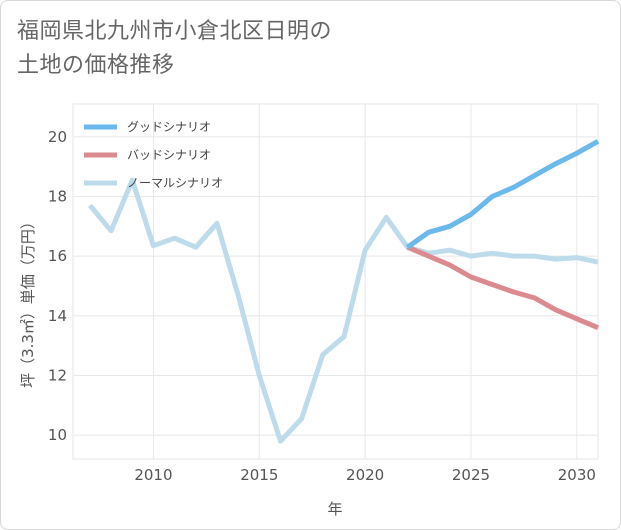 This screenshot has width=621, height=530. What do you see at coordinates (577, 475) in the screenshot?
I see `x-tick-label: 2030` at bounding box center [577, 475].